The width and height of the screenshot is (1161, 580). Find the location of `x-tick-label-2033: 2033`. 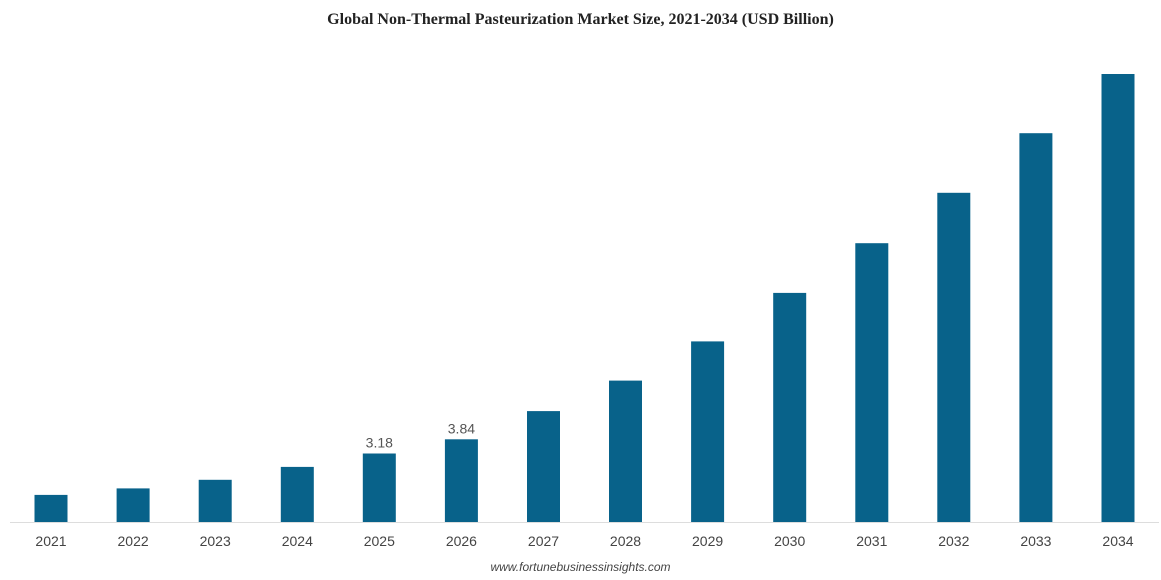

x-tick-label-2033: 2033 is located at coordinates (1035, 541).